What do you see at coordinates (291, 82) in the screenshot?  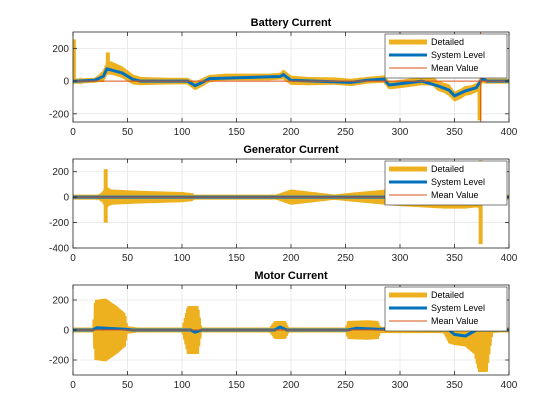 I see `series-system-level` at bounding box center [291, 82].